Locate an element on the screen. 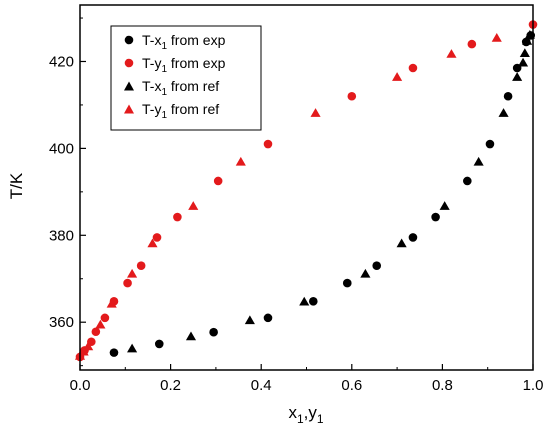 The image size is (550, 433). legend-box is located at coordinates (186, 78).